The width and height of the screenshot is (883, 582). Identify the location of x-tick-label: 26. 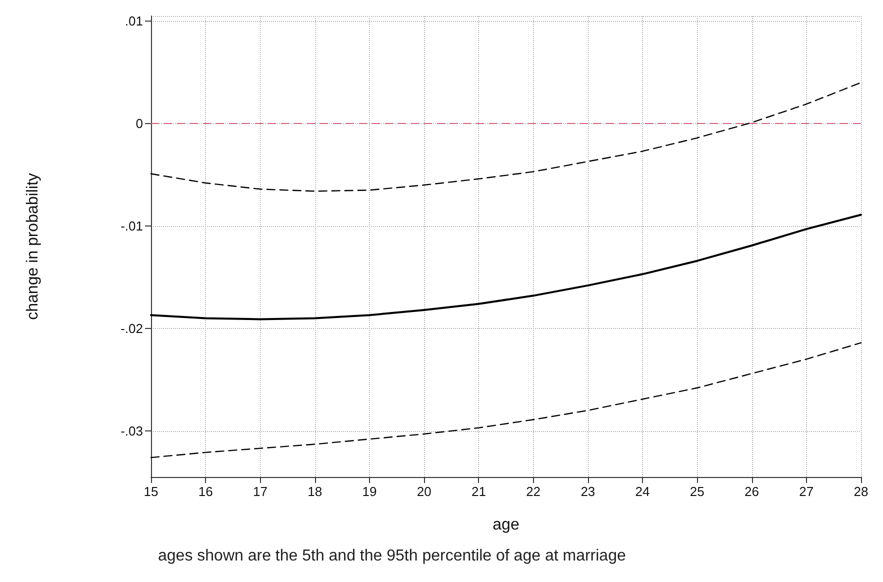
(752, 491).